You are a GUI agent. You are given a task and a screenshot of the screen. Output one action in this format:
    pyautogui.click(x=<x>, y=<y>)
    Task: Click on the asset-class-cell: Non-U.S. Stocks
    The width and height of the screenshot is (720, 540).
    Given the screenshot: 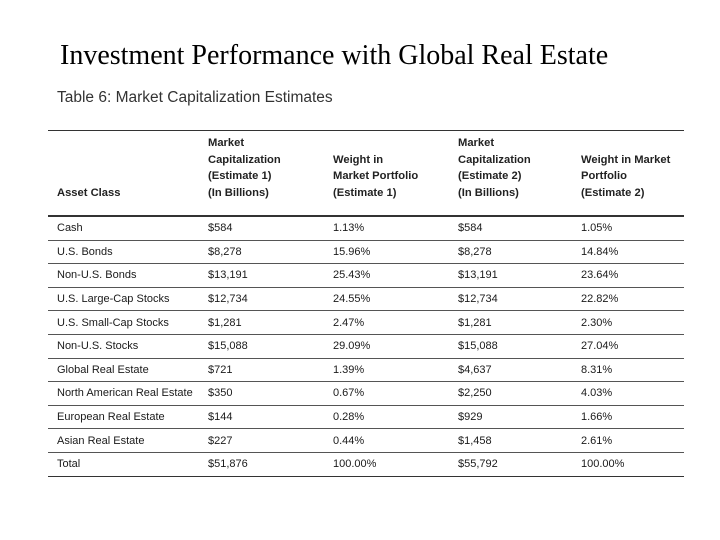 What is the action you would take?
    pyautogui.click(x=123, y=346)
    